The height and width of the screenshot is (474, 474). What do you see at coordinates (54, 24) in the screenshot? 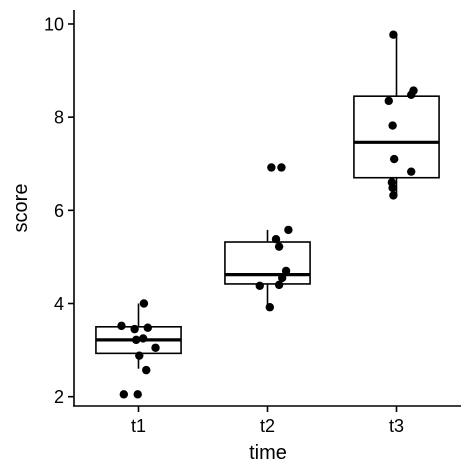
I see `y-tick-label-10: 10` at bounding box center [54, 24].